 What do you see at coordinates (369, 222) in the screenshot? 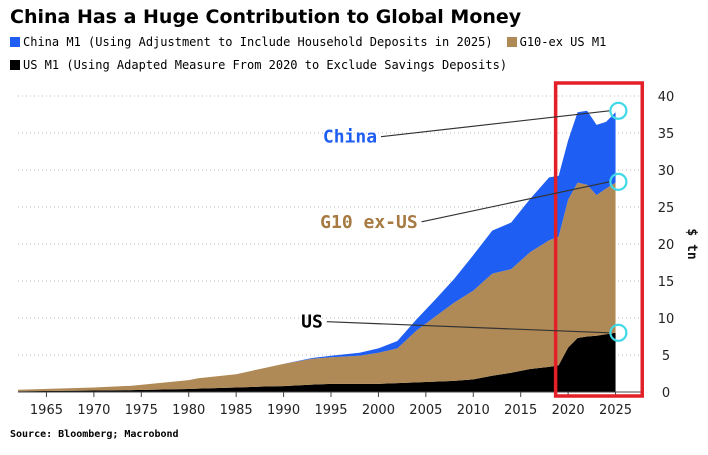
I see `annotation-label-g10-ex-us: G10 ex-US` at bounding box center [369, 222].